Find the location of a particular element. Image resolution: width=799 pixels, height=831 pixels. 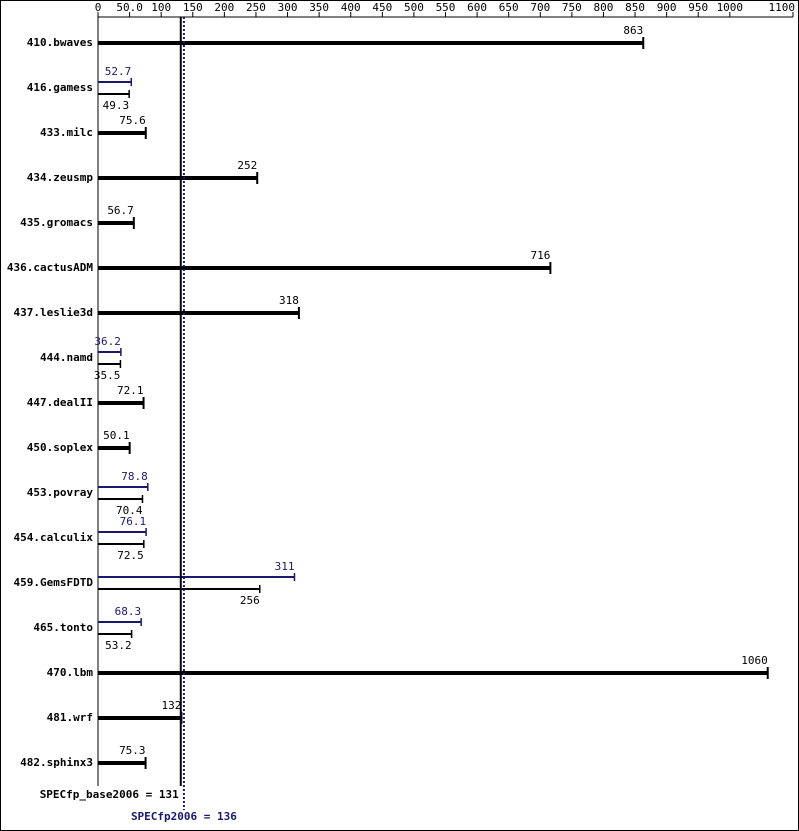

value-label: 72.1 is located at coordinates (130, 390).